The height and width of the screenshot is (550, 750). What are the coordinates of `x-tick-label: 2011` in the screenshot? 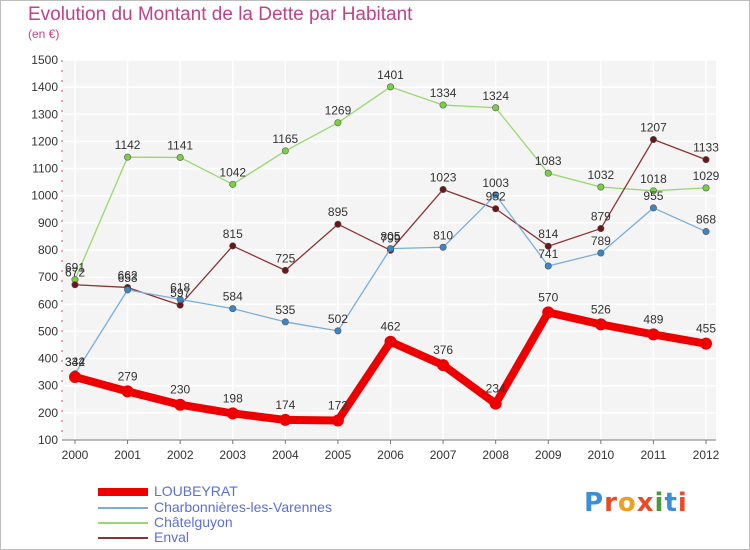 It's located at (654, 455).